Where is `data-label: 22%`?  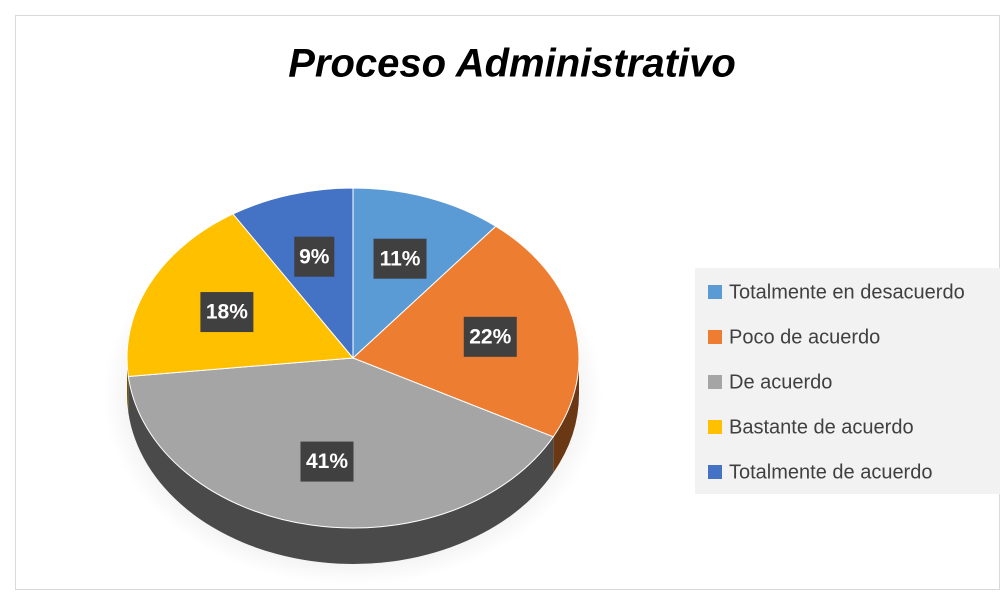 data-label: 22% is located at coordinates (490, 336).